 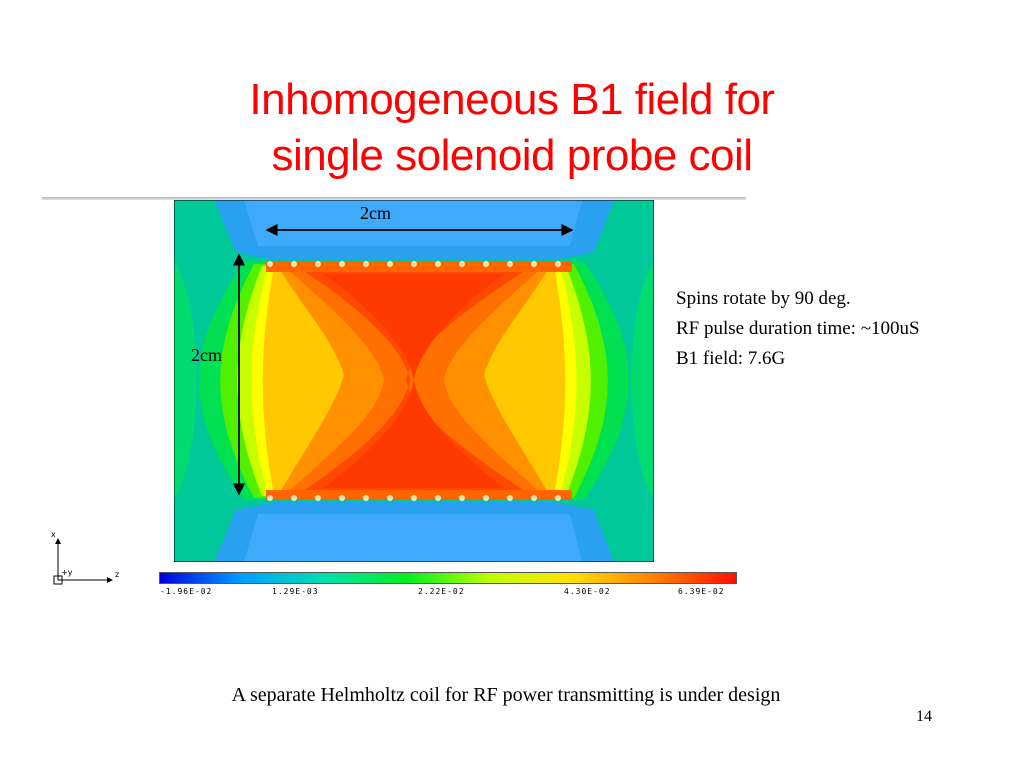 I want to click on note-pulse-duration: RF pulse duration time: ~100uS, so click(x=798, y=328).